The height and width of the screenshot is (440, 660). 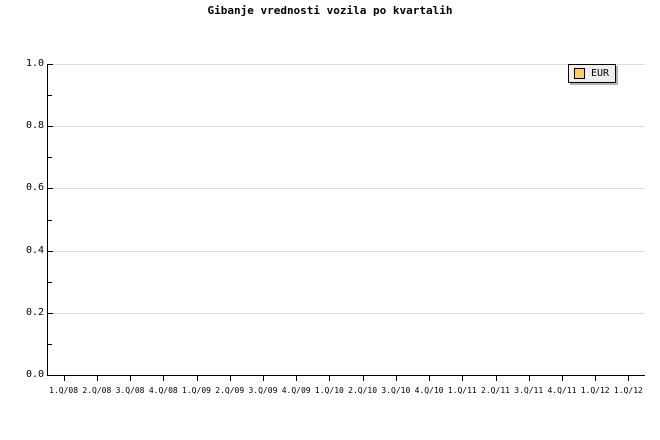 I want to click on y-axis-tick-label: 0.6, so click(x=34, y=188).